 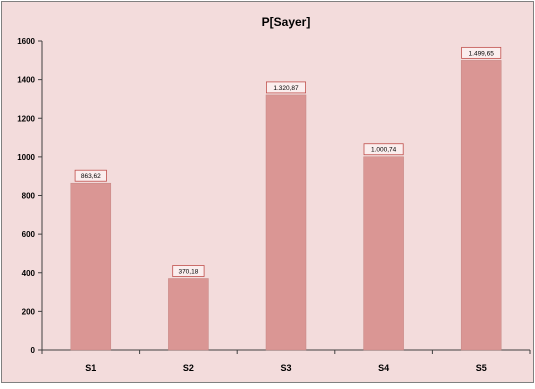 I want to click on data-label: 1.499,65, so click(x=482, y=53).